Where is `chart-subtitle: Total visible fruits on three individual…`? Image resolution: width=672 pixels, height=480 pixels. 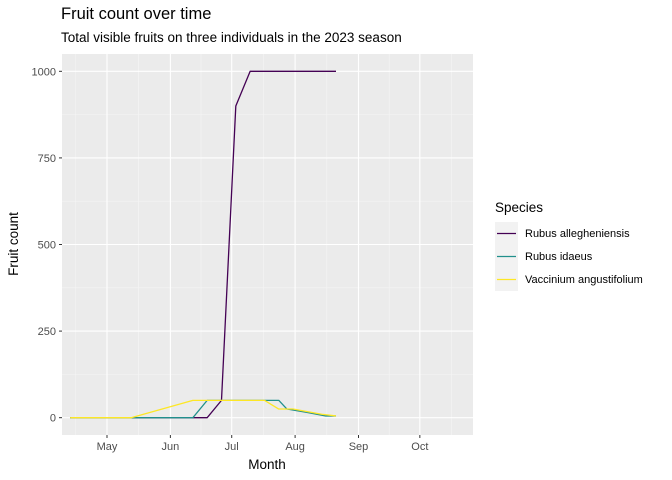
chart-subtitle: Total visible fruits on three individual… is located at coordinates (231, 37).